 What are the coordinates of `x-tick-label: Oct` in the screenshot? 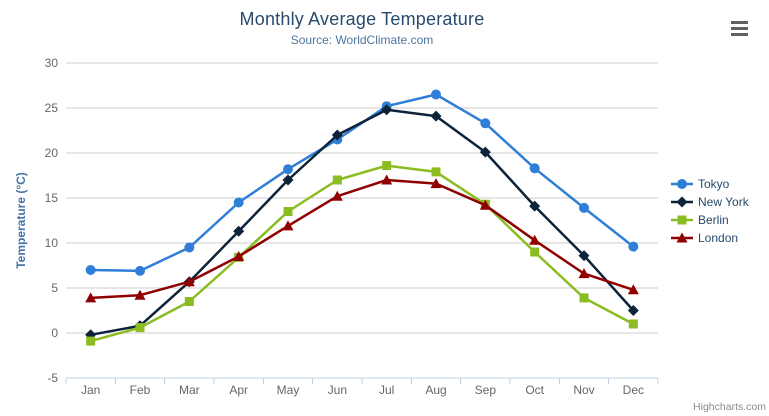 It's located at (534, 390).